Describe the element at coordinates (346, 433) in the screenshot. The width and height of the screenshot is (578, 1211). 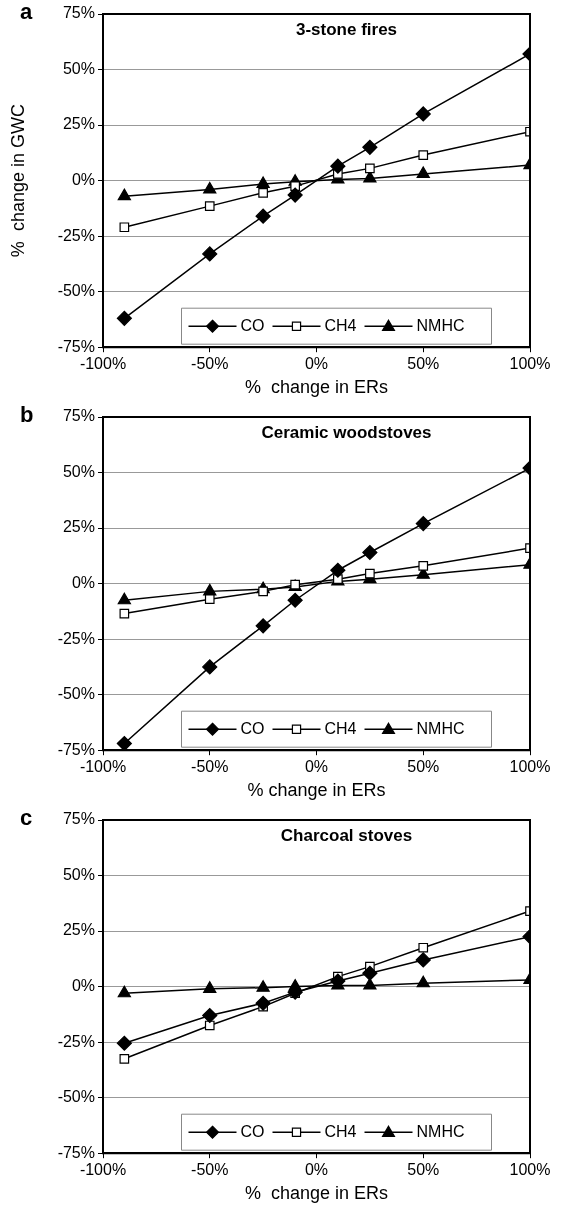
I see `chart-title: Ceramic woodstoves` at that location.